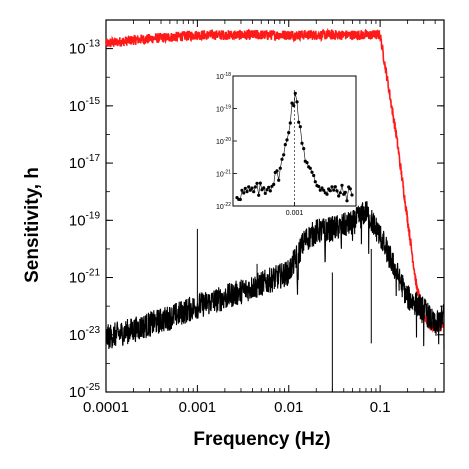 The height and width of the screenshot is (469, 469). What do you see at coordinates (198, 407) in the screenshot?
I see `x-tick-label: 0.001` at bounding box center [198, 407].